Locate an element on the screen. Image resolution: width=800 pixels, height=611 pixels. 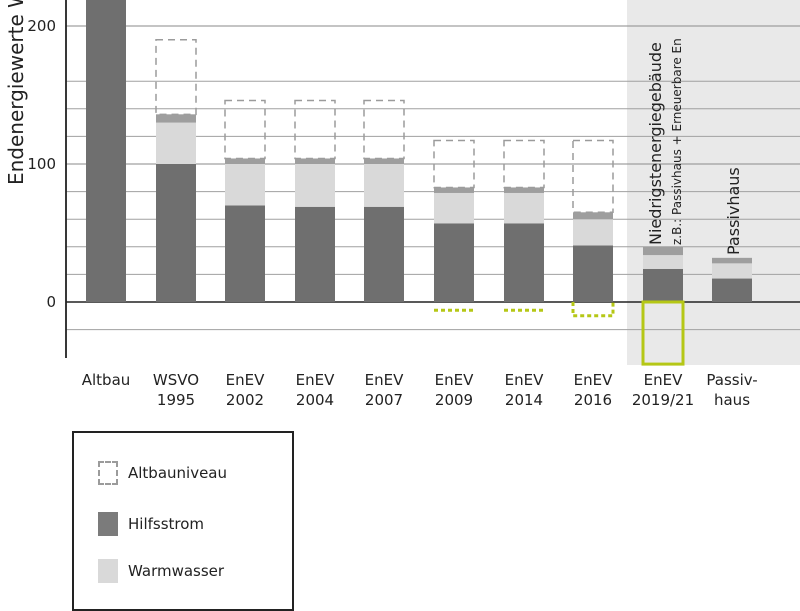
bar-7-warmwasser is located at coordinates (593, 232).